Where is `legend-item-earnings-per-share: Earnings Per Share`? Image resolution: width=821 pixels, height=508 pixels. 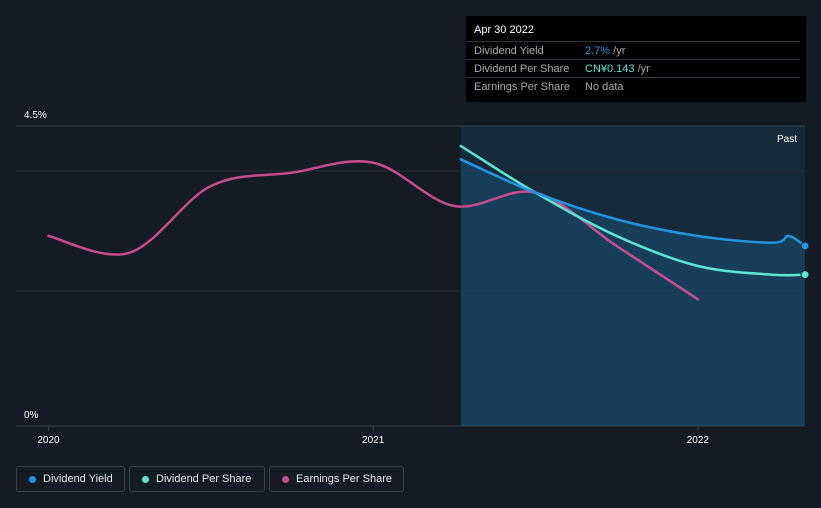 legend-item-earnings-per-share: Earnings Per Share is located at coordinates (336, 479).